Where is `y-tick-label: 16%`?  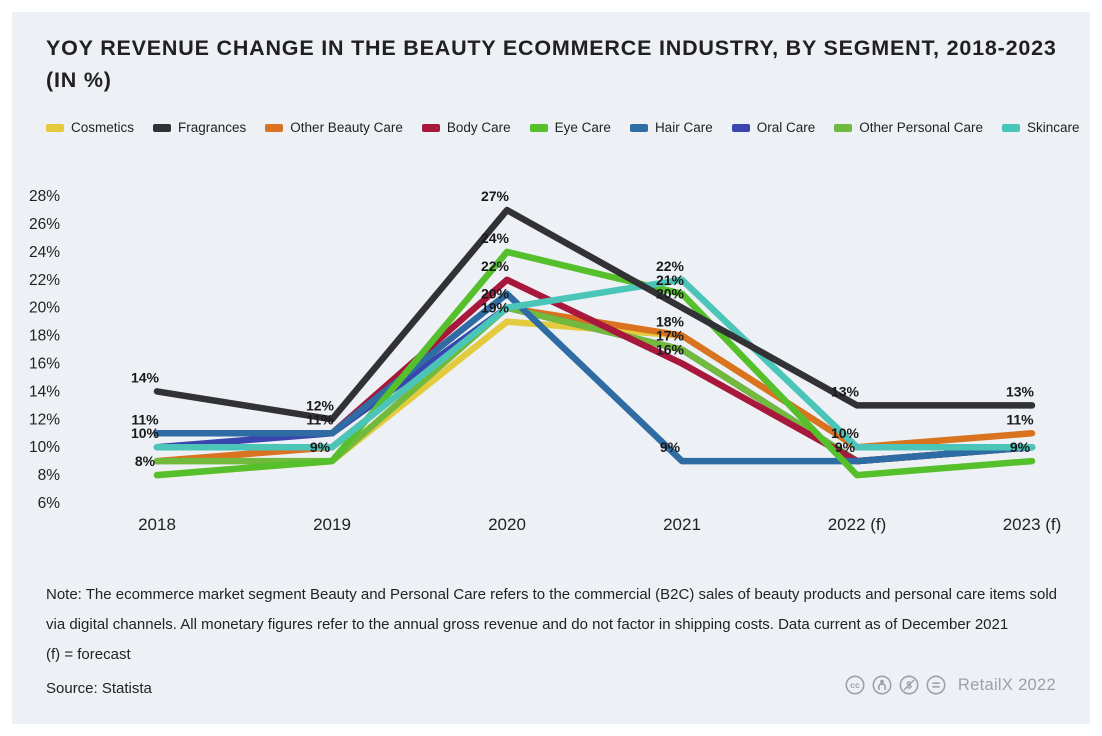
y-tick-label: 16% is located at coordinates (44, 364).